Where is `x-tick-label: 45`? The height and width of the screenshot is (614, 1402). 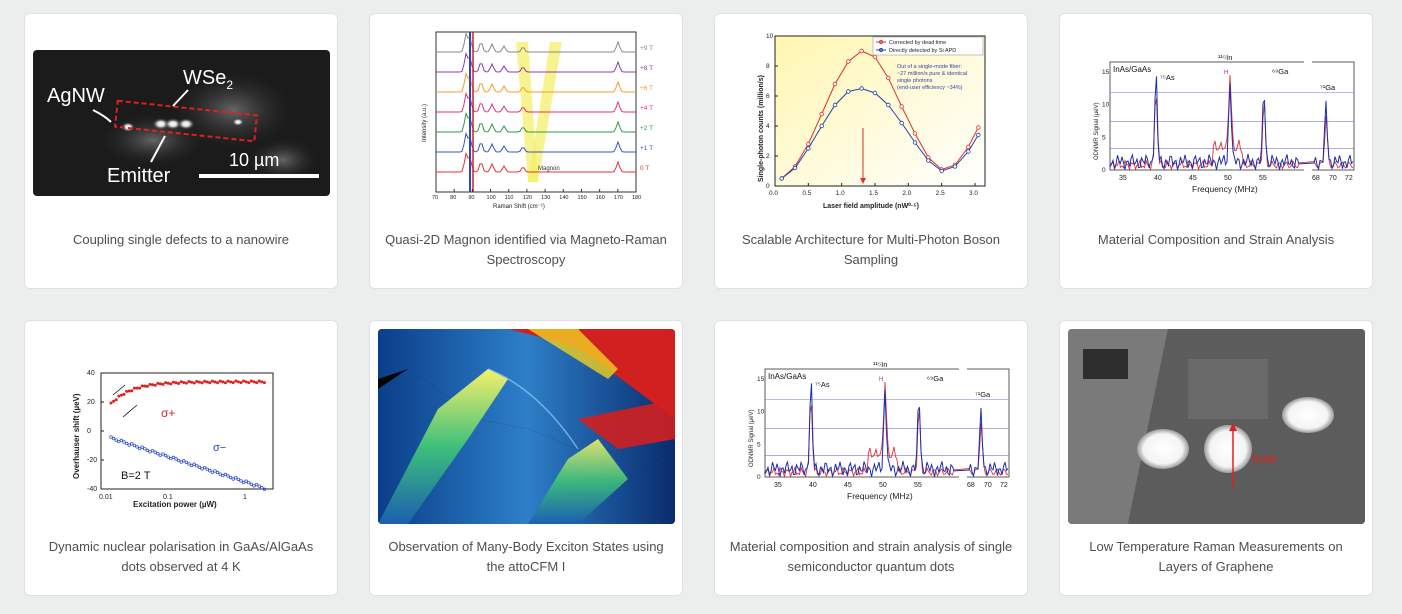 x-tick-label: 45 is located at coordinates (1193, 178).